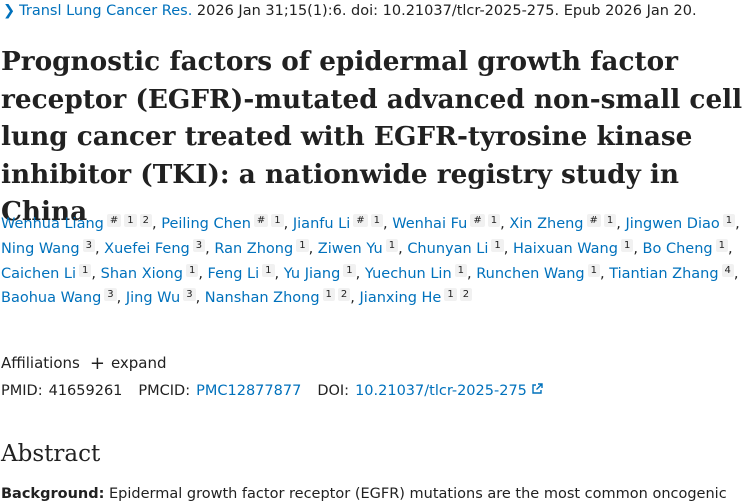  I want to click on author-item: Yu Jiang 1, so click(319, 272).